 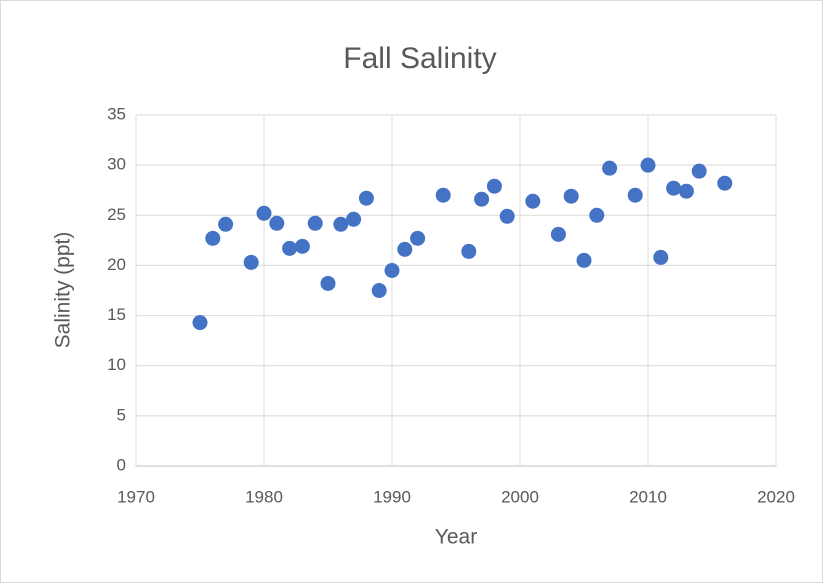 What do you see at coordinates (116, 314) in the screenshot?
I see `y-tick-label: 15` at bounding box center [116, 314].